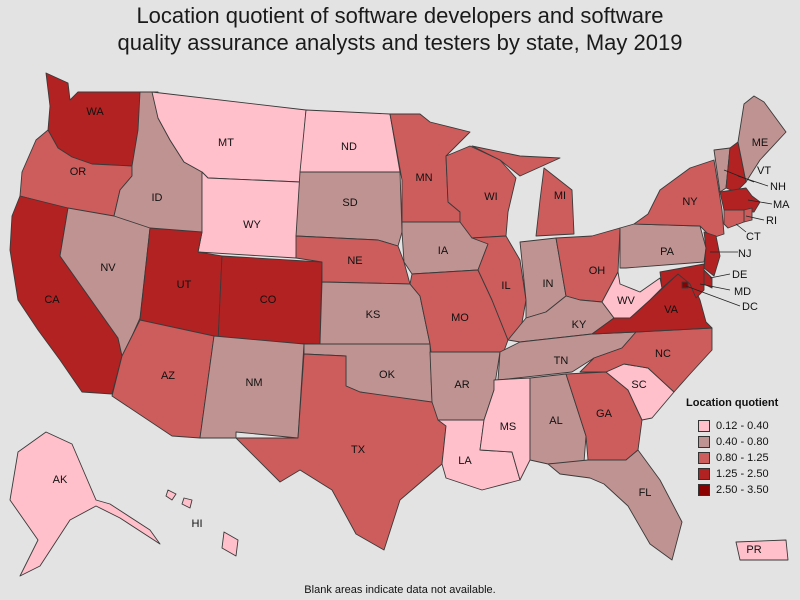 Image resolution: width=800 pixels, height=600 pixels. Describe the element at coordinates (252, 225) in the screenshot. I see `label-wy: WY` at that location.